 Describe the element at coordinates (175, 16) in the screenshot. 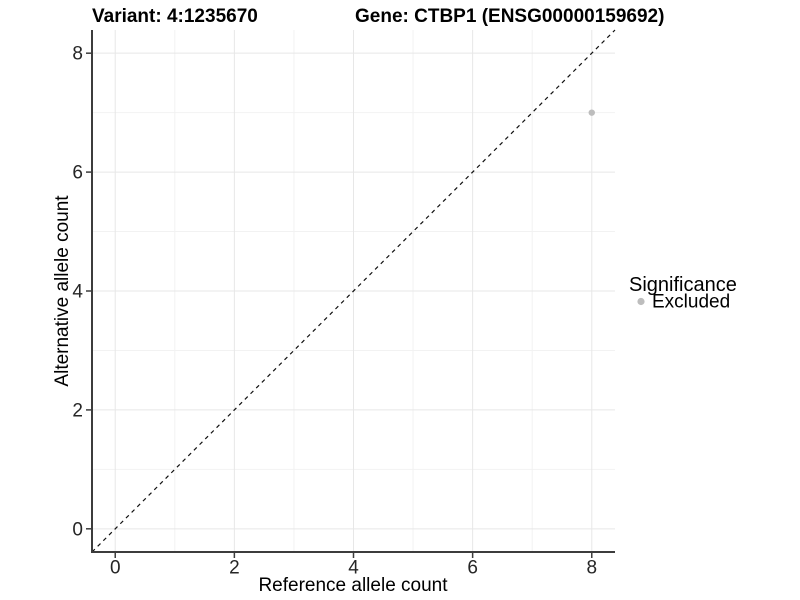

I see `plot-title-variant: Variant: 4:1235670` at that location.